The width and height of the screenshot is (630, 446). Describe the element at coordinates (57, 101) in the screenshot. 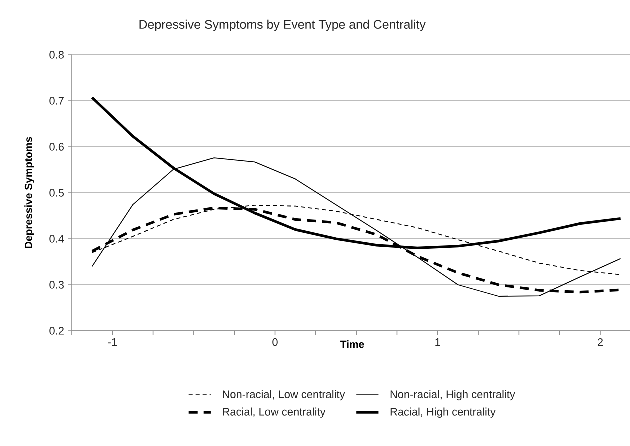

I see `y-tick-label: 0.7` at that location.